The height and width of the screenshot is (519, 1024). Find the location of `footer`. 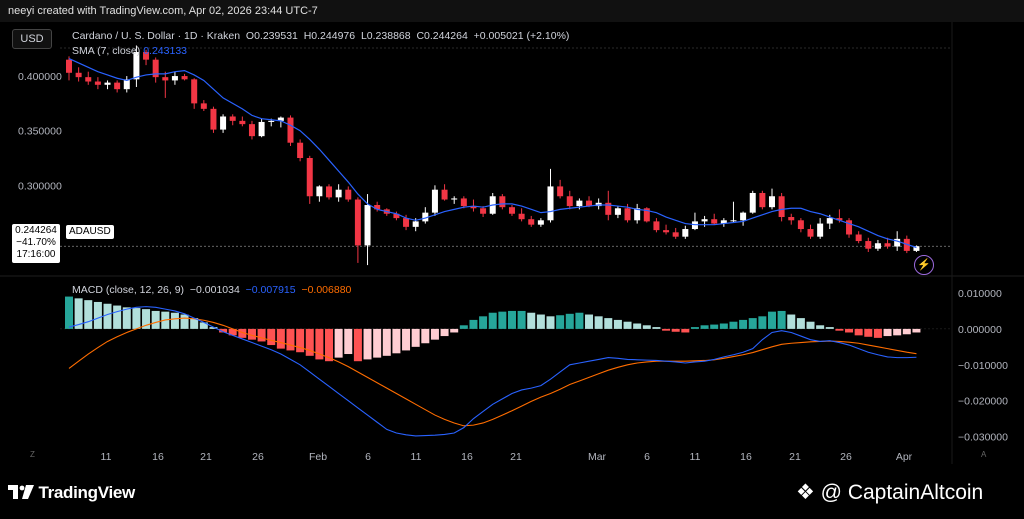

footer is located at coordinates (512, 491).